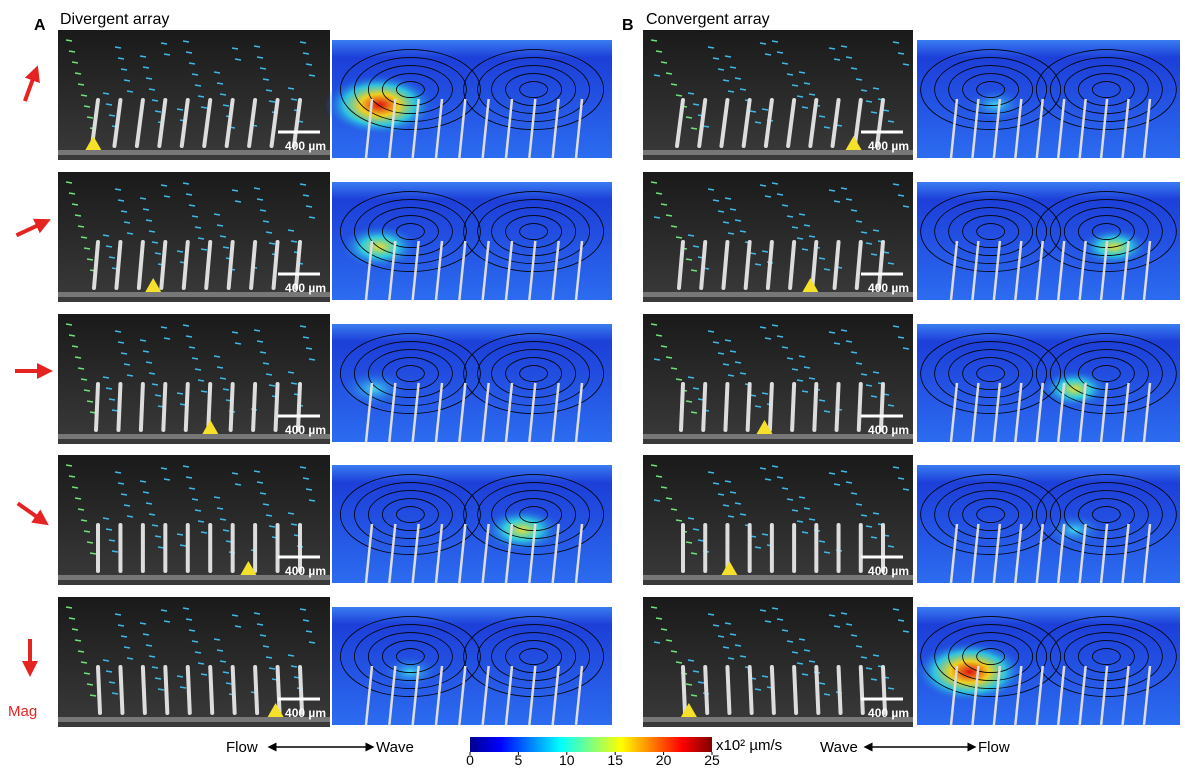 This screenshot has height=771, width=1185. I want to click on direction-label: Flow, so click(242, 747).